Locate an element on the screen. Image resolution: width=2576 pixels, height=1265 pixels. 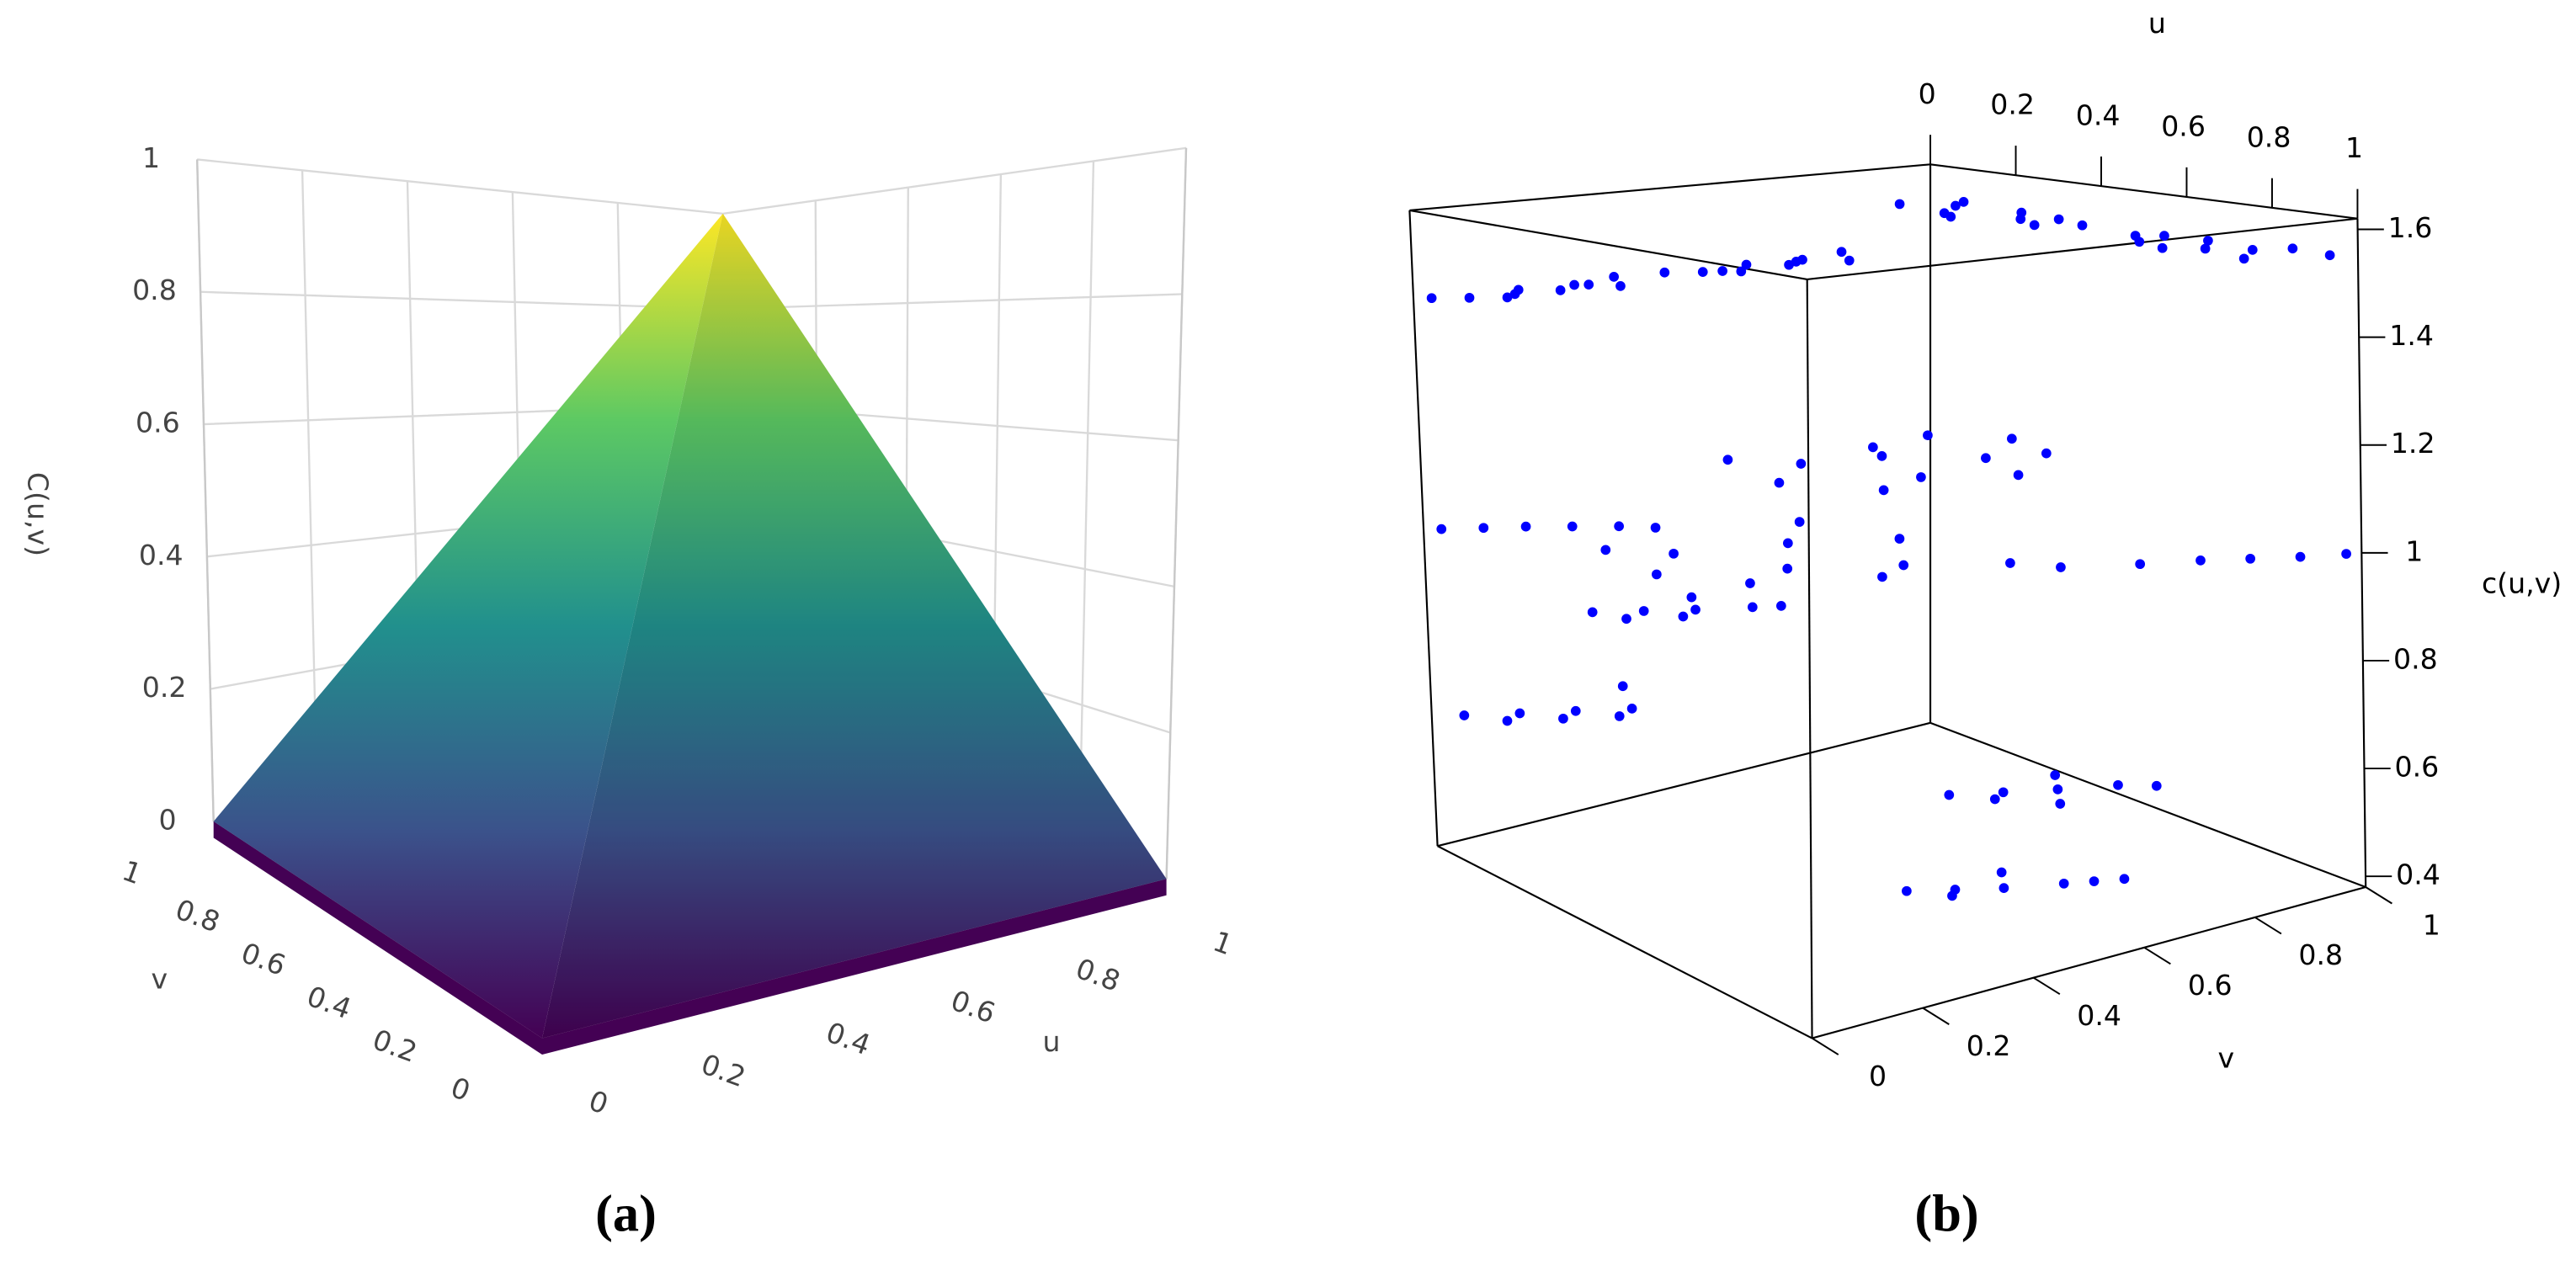
x-tick-label: 1 is located at coordinates (1223, 942).